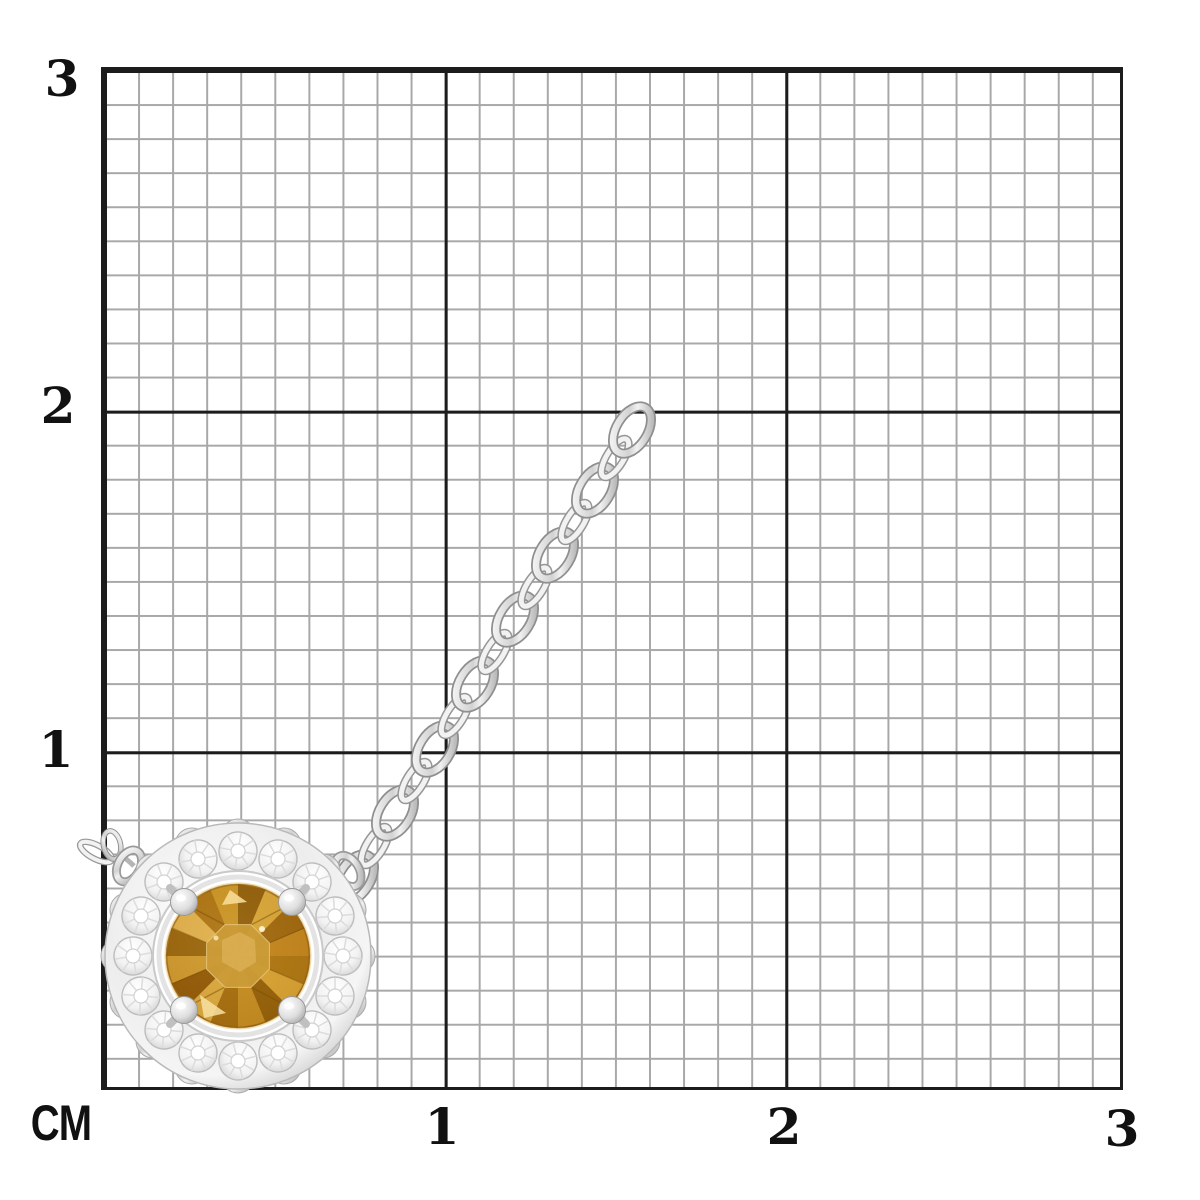 The height and width of the screenshot is (1200, 1200). I want to click on bottom-axis-label-2: 2, so click(784, 1126).